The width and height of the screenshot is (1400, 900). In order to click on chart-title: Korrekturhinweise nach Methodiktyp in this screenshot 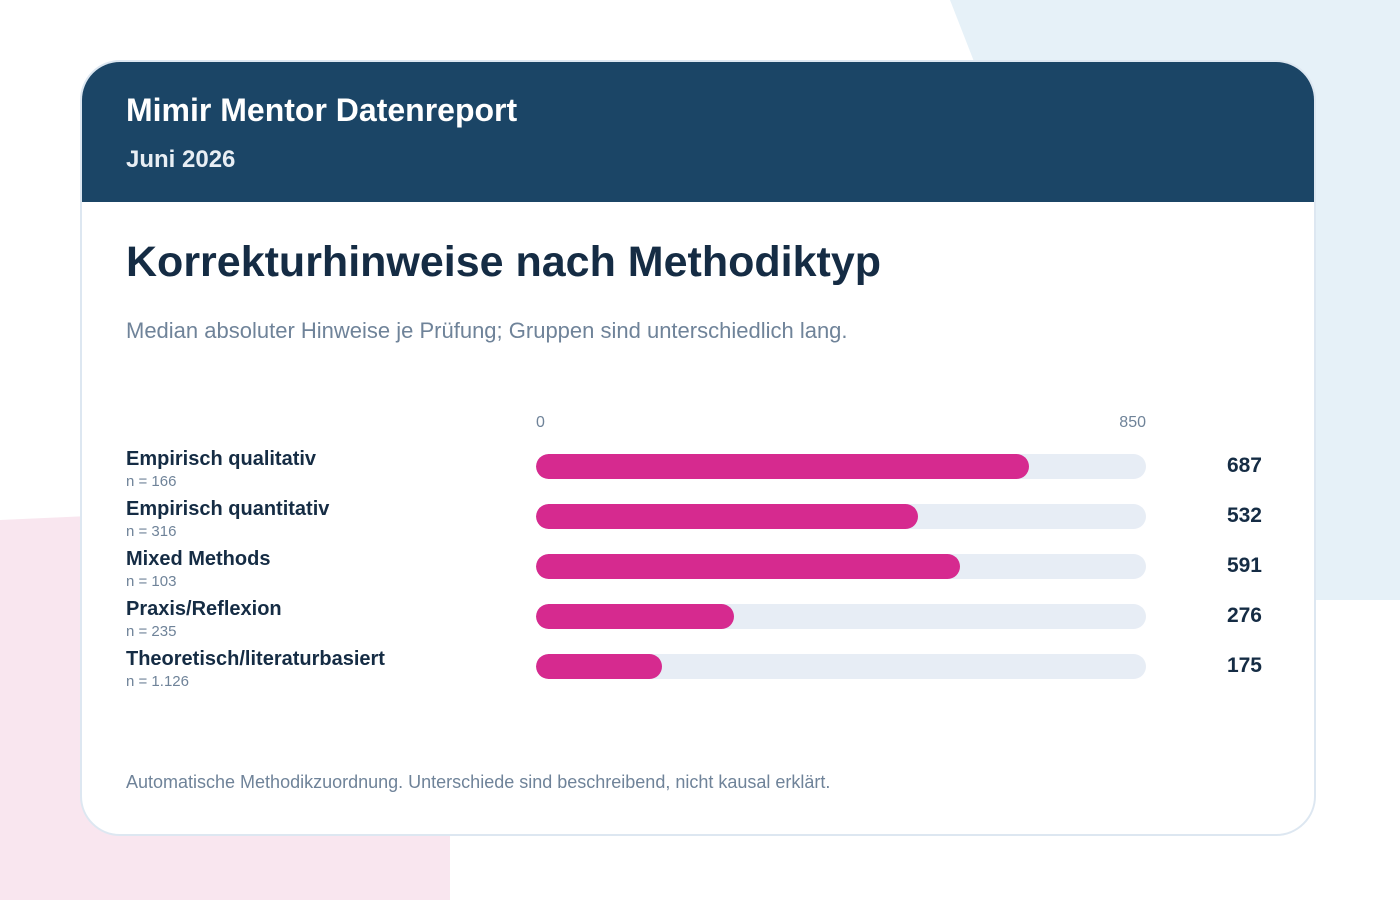, I will do `click(504, 262)`.